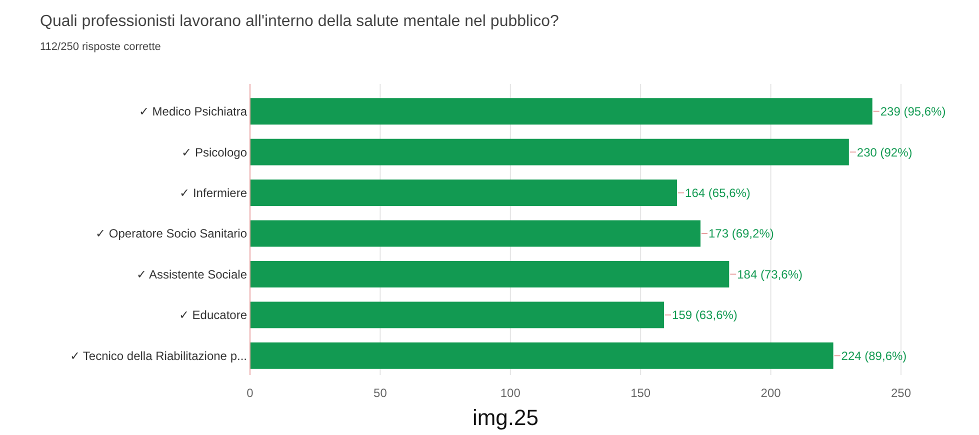  Describe the element at coordinates (381, 393) in the screenshot. I see `x-tick-label: 50` at that location.